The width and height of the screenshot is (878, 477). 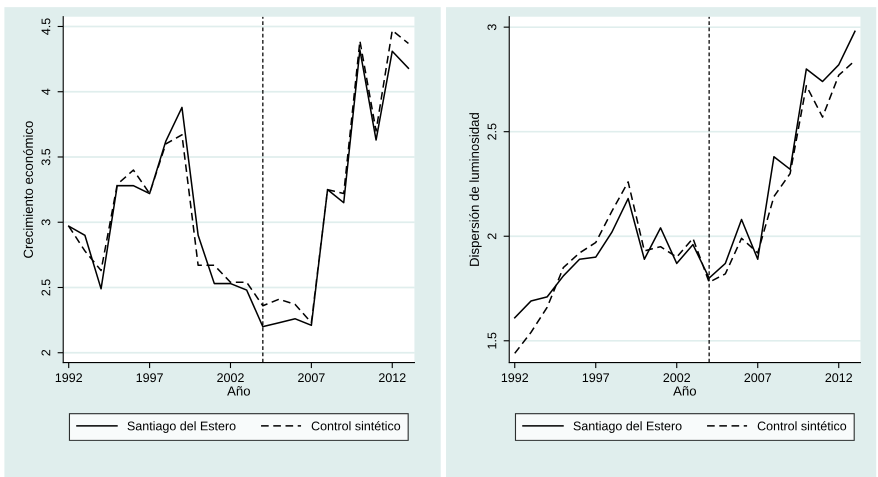 What do you see at coordinates (492, 340) in the screenshot?
I see `y-tick-label: 1.5` at bounding box center [492, 340].